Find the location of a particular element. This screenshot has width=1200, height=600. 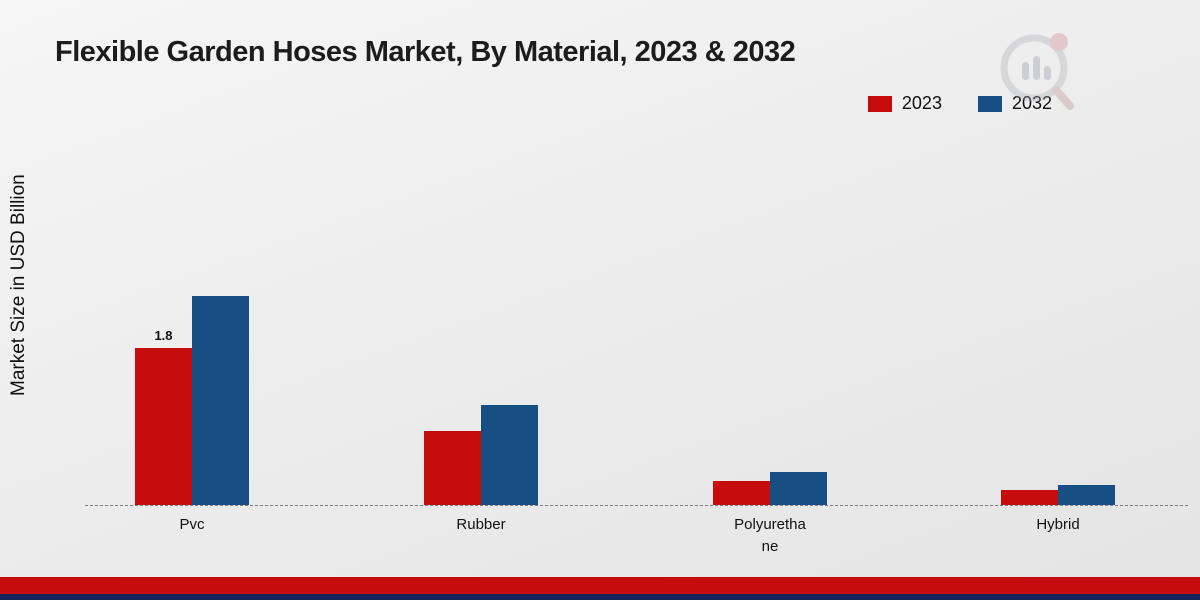

bar-value-label: 1.8 is located at coordinates (163, 335).